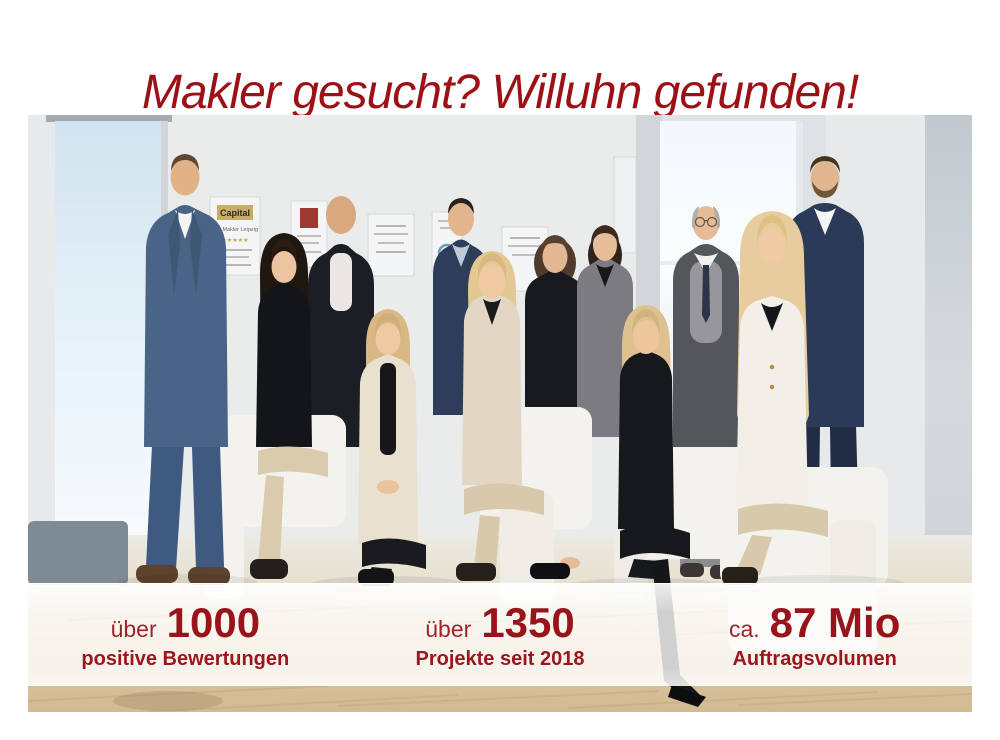 The height and width of the screenshot is (740, 1000). Describe the element at coordinates (605, 331) in the screenshot. I see `team-member-8-woman-tweed` at that location.